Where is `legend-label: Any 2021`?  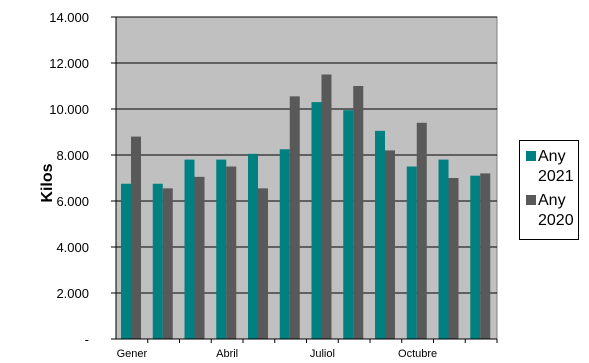
legend-label: Any 2021 is located at coordinates (556, 166).